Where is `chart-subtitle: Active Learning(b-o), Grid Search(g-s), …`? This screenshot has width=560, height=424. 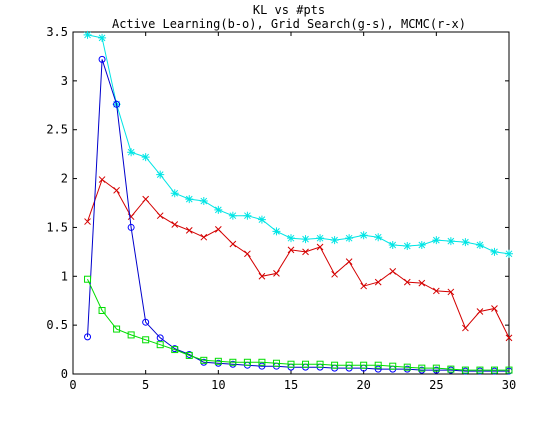 chart-subtitle: Active Learning(b-o), Grid Search(g-s), … is located at coordinates (289, 24).